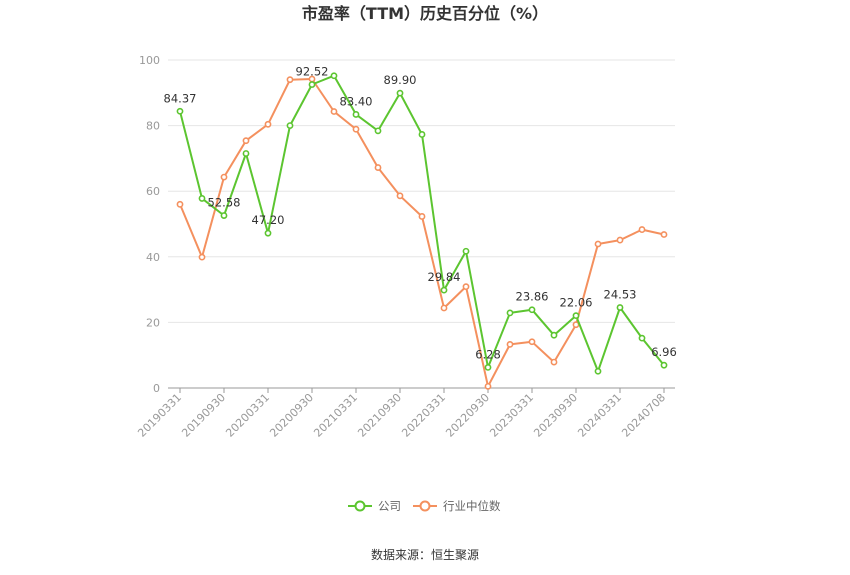 This screenshot has height=575, width=850. I want to click on data-label: 52.58, so click(224, 203).